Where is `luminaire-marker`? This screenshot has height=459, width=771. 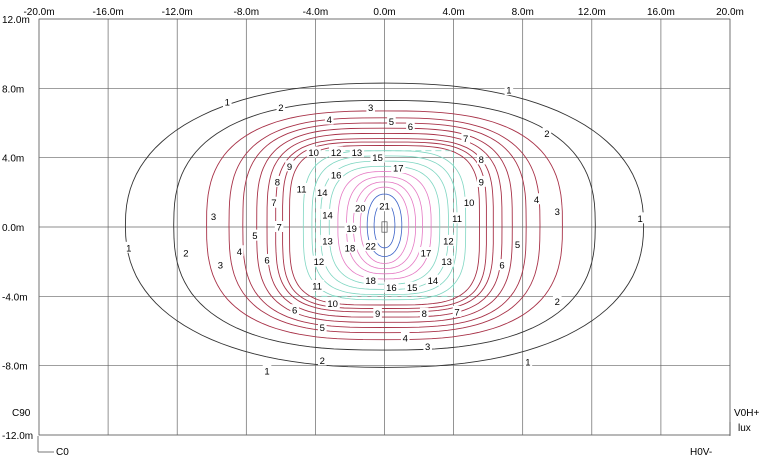 luminaire-marker is located at coordinates (384, 227).